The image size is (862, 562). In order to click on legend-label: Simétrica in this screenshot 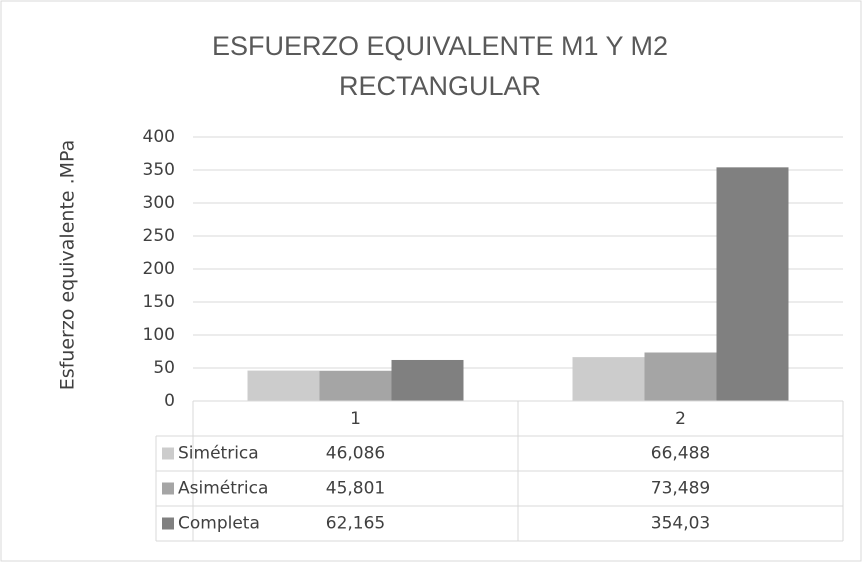, I will do `click(218, 454)`.